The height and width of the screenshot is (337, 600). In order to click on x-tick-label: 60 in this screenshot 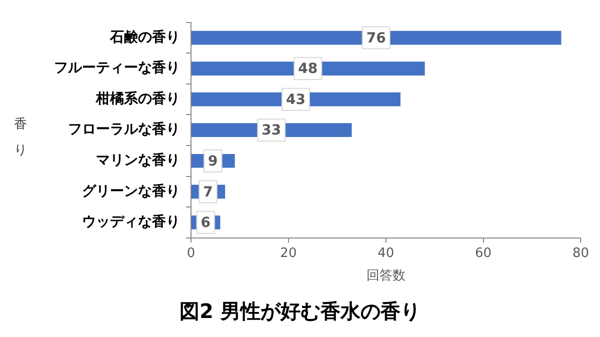, I will do `click(483, 253)`.